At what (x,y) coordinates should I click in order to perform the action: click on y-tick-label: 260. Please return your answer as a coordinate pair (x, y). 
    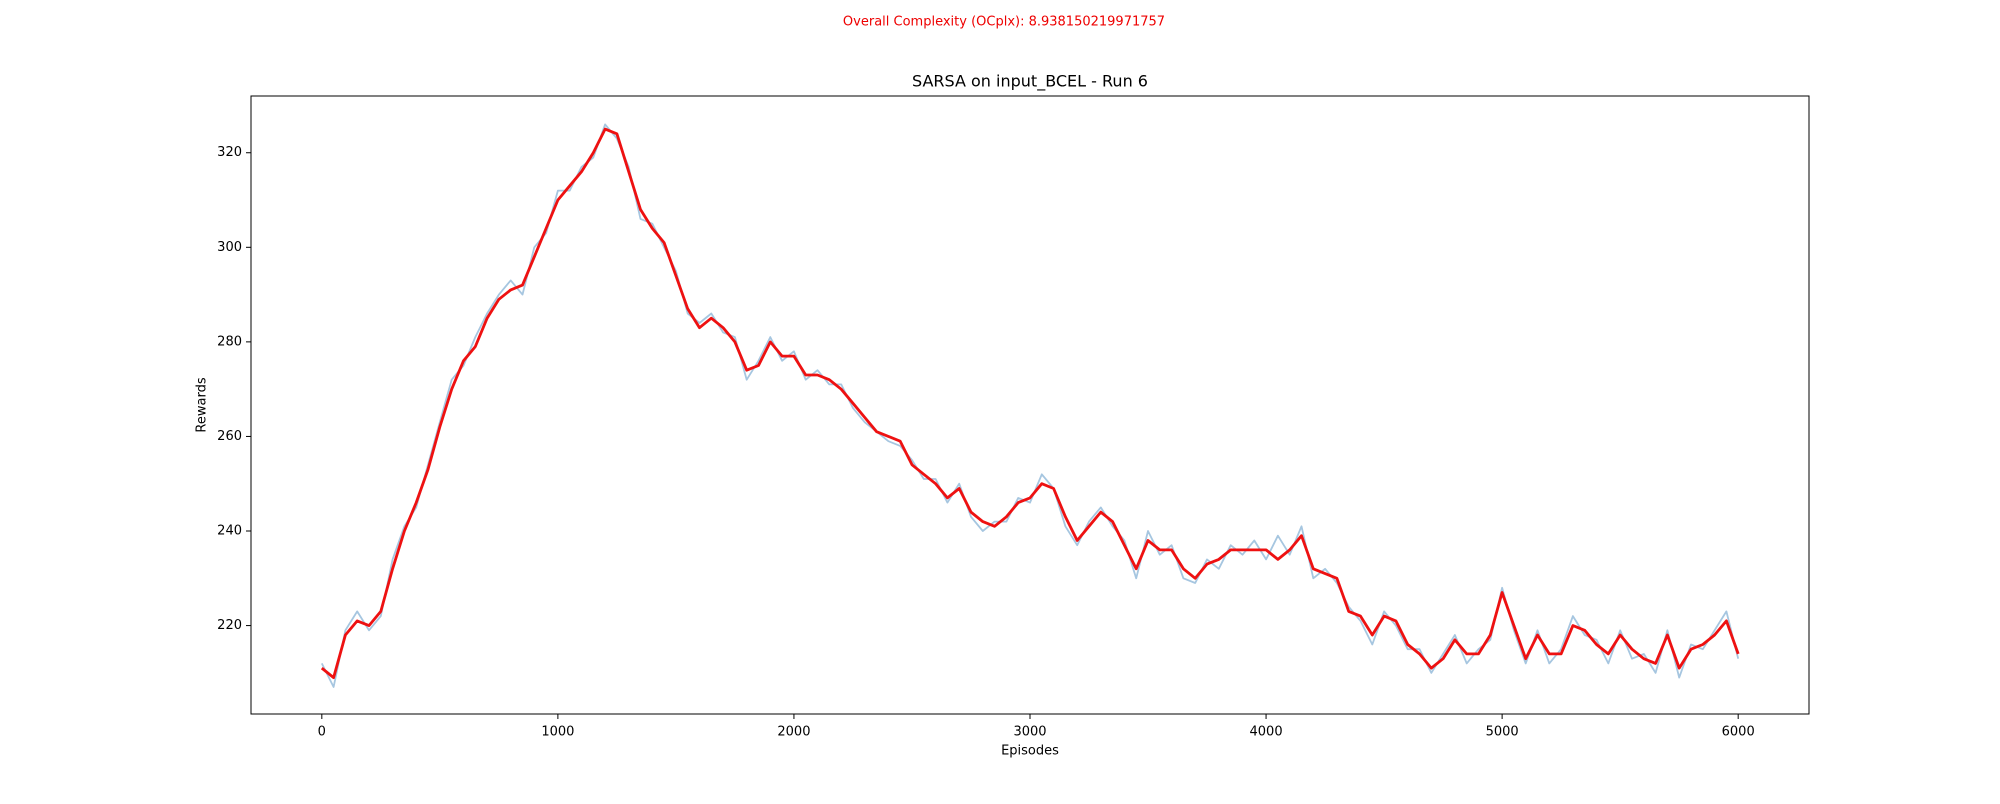
    Looking at the image, I should click on (229, 436).